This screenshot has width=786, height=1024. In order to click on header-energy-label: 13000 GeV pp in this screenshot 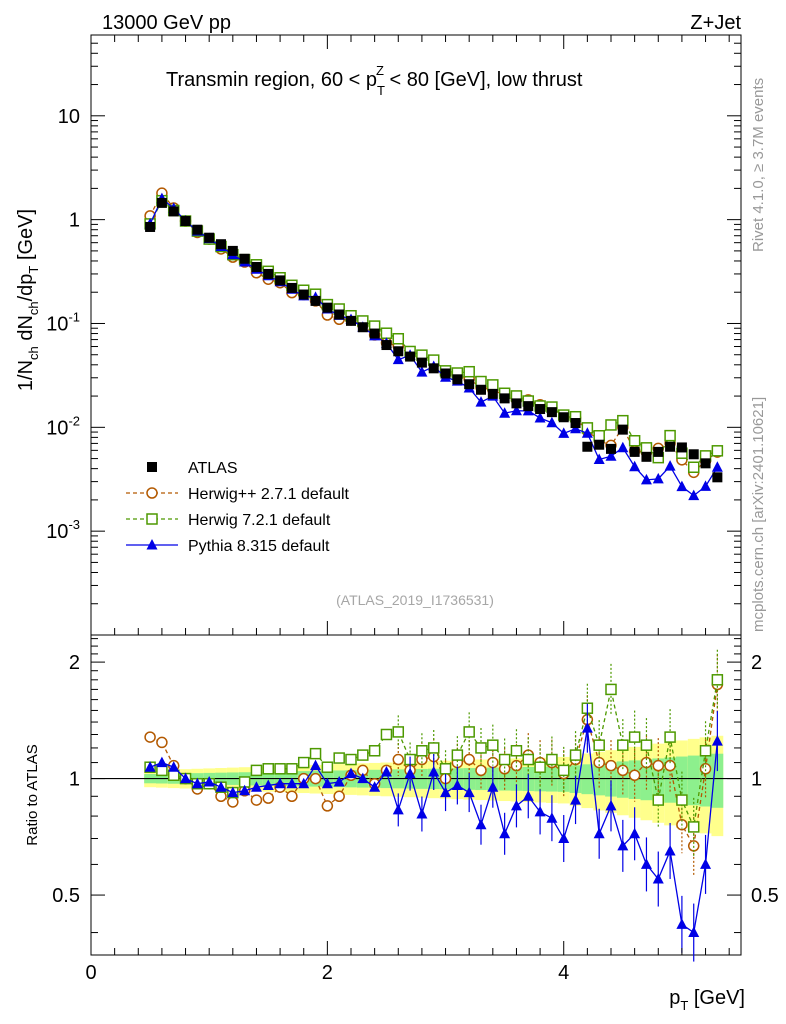, I will do `click(166, 23)`.